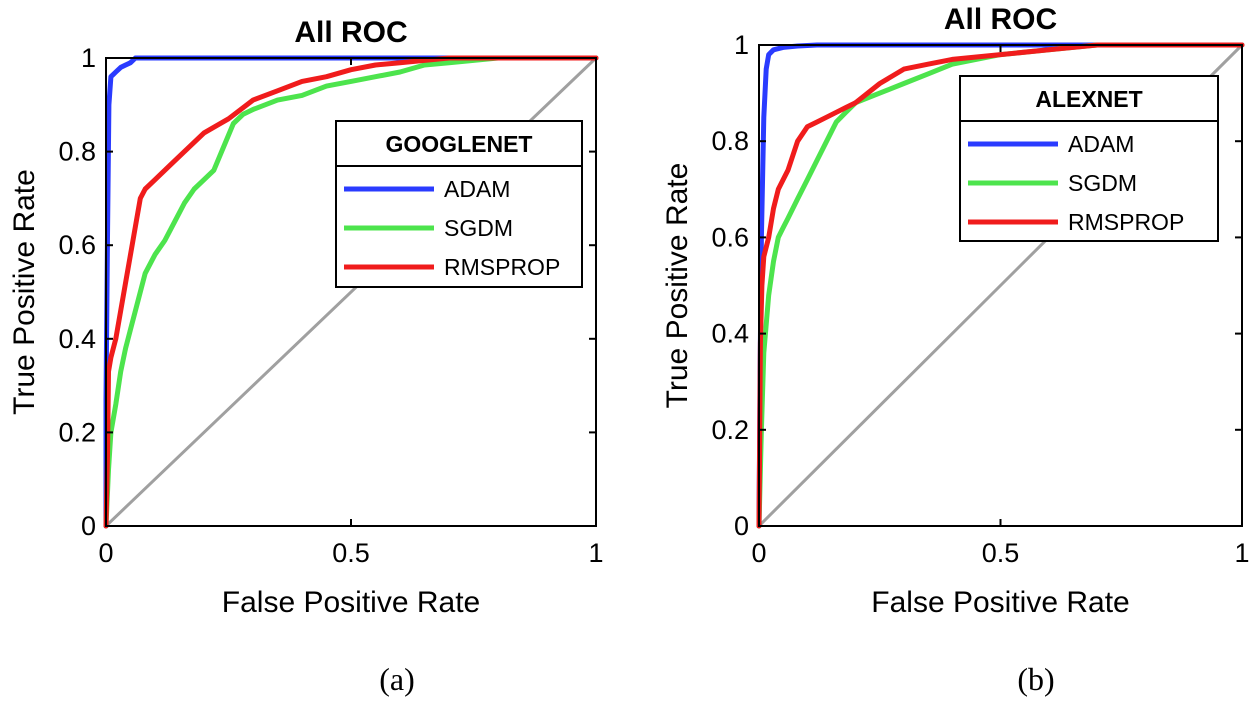  Describe the element at coordinates (1035, 679) in the screenshot. I see `panel-caption: (b)` at that location.